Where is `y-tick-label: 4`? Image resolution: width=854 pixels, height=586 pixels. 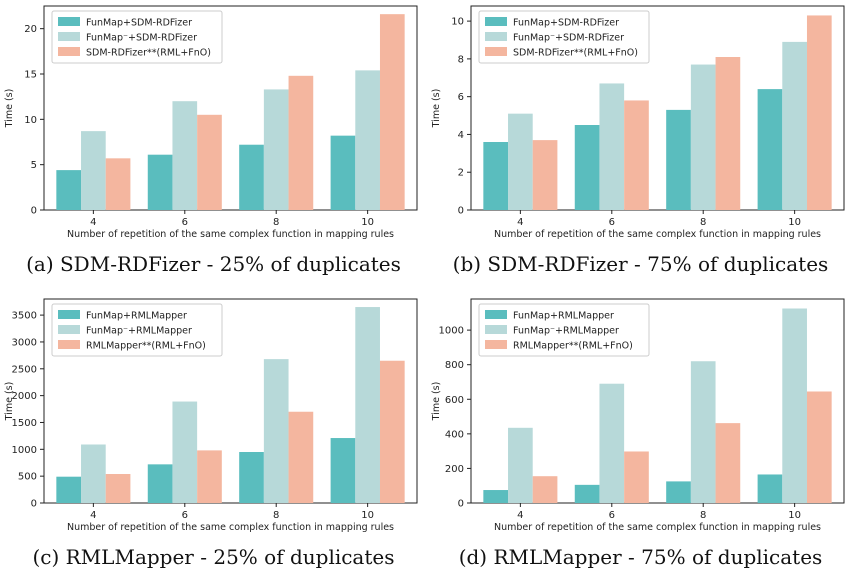 y-tick-label: 4 is located at coordinates (461, 135).